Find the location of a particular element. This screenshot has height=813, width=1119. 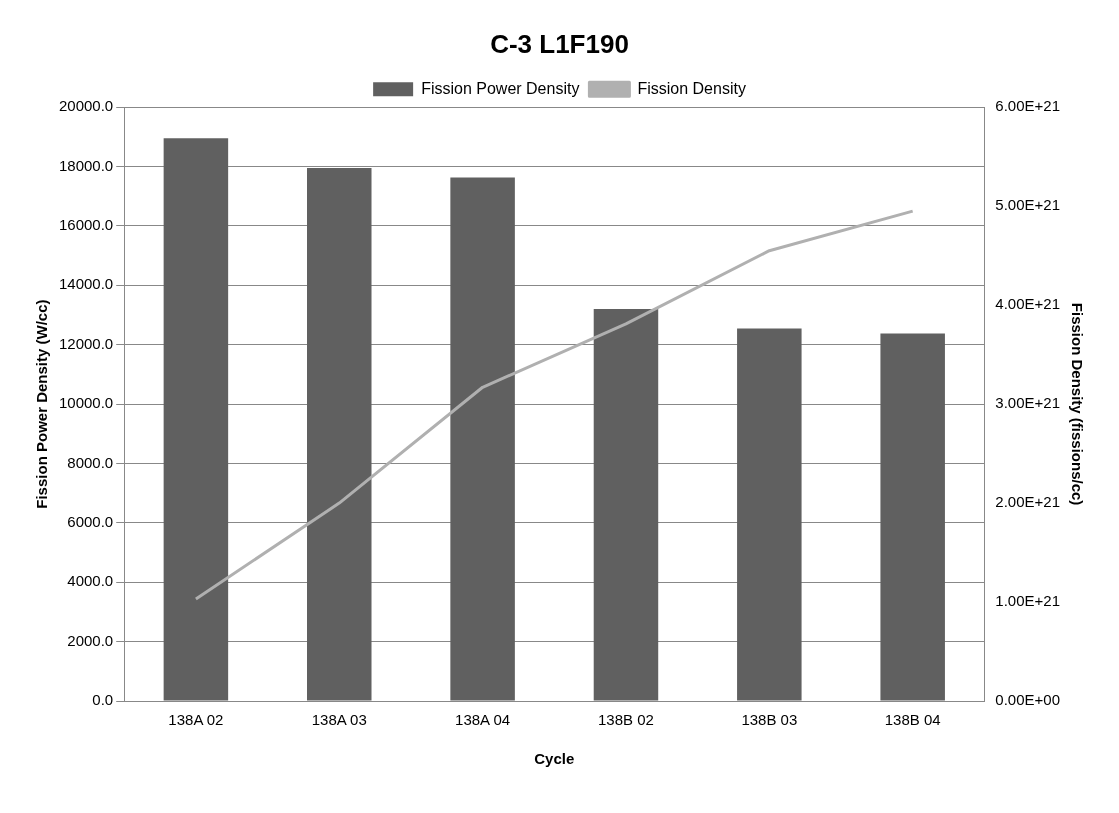

x-tick-label: 138A 04 is located at coordinates (483, 720).